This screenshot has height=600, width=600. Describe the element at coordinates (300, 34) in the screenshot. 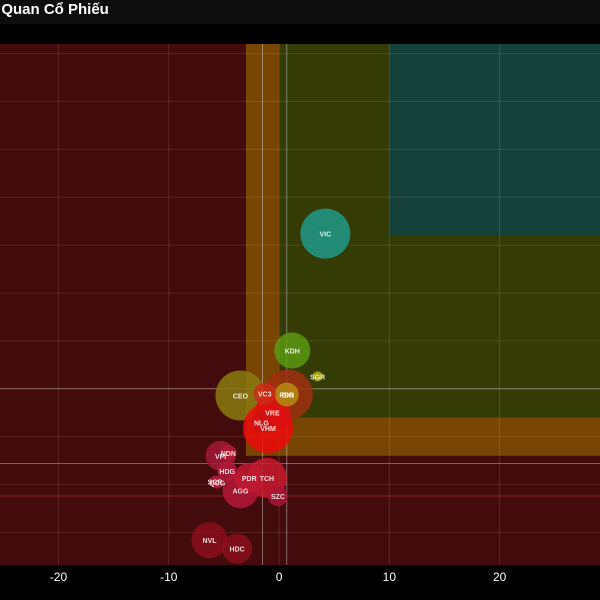

I see `title-strip` at that location.